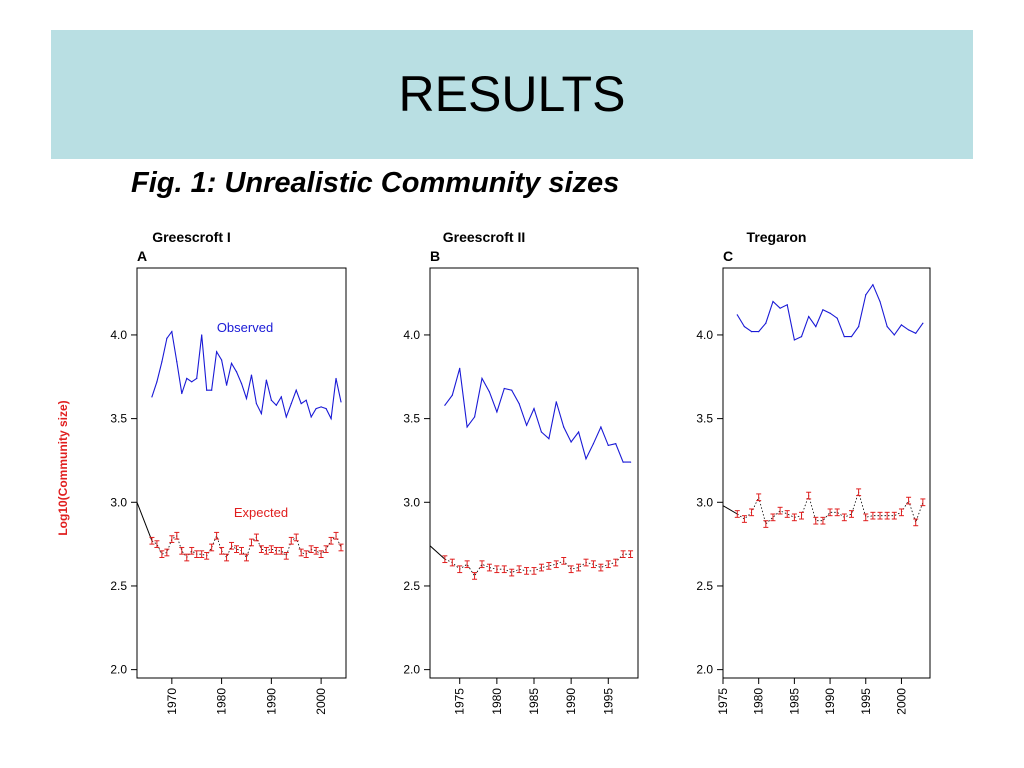  I want to click on x-tick-label: 1995, so click(866, 701).